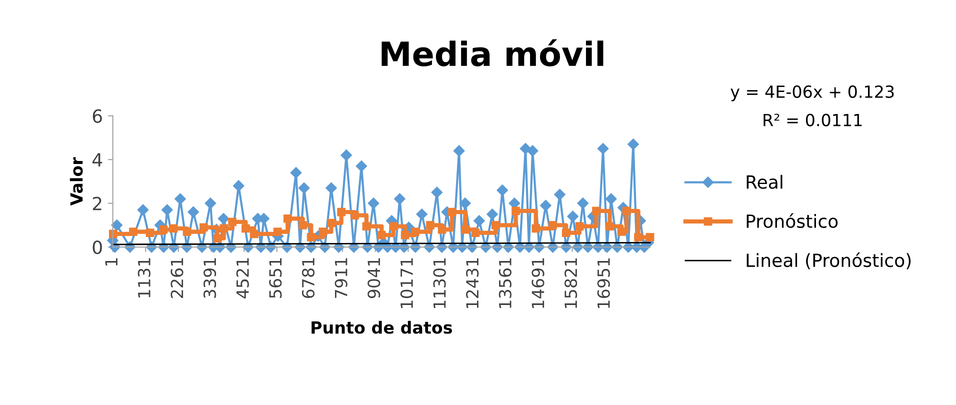  Describe the element at coordinates (407, 283) in the screenshot. I see `x-tick-label: 10171` at that location.